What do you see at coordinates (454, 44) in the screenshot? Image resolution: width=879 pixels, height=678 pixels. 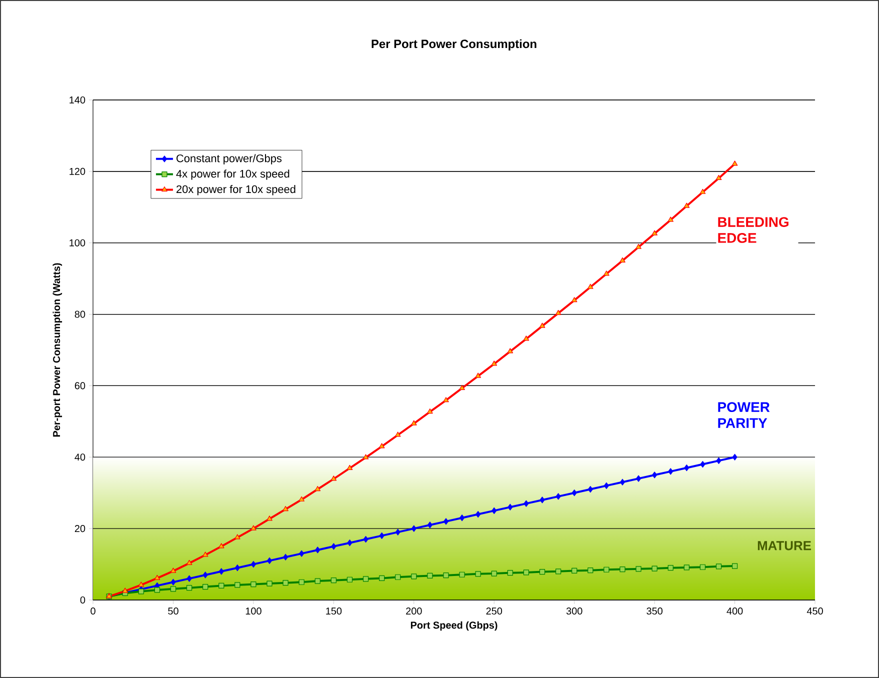 I see `chart-title: Per Port Power Consumption` at bounding box center [454, 44].